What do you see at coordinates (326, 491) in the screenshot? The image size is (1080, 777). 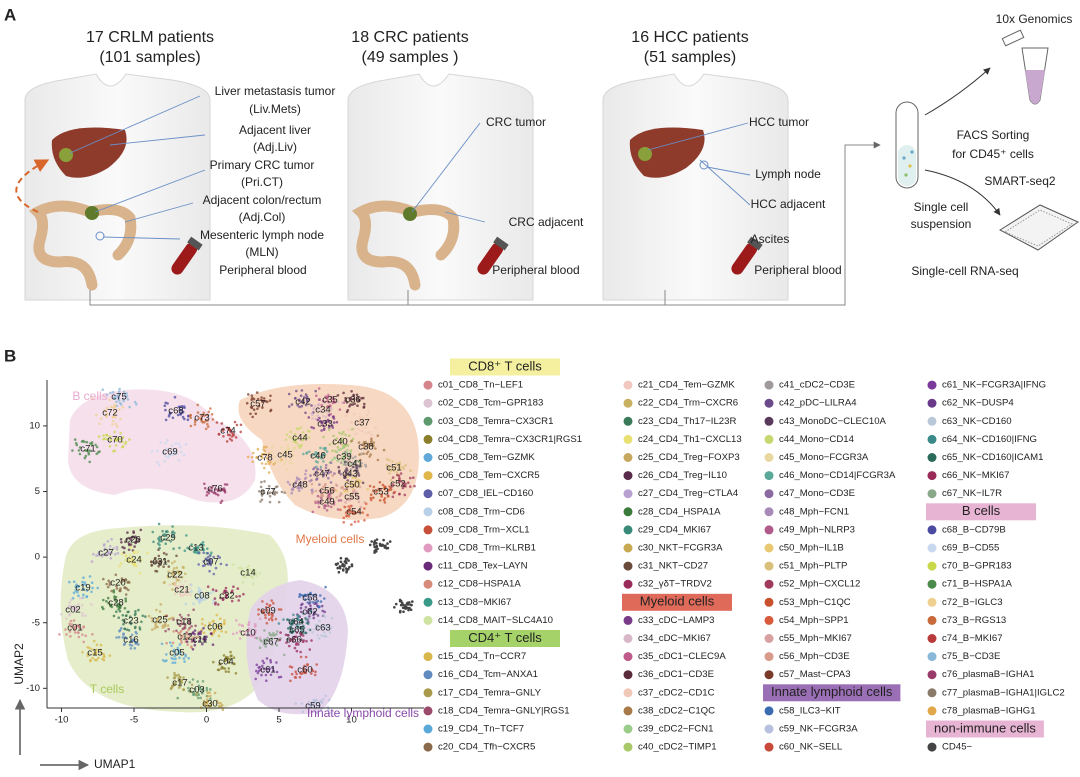 I see `cluster-label: c56` at bounding box center [326, 491].